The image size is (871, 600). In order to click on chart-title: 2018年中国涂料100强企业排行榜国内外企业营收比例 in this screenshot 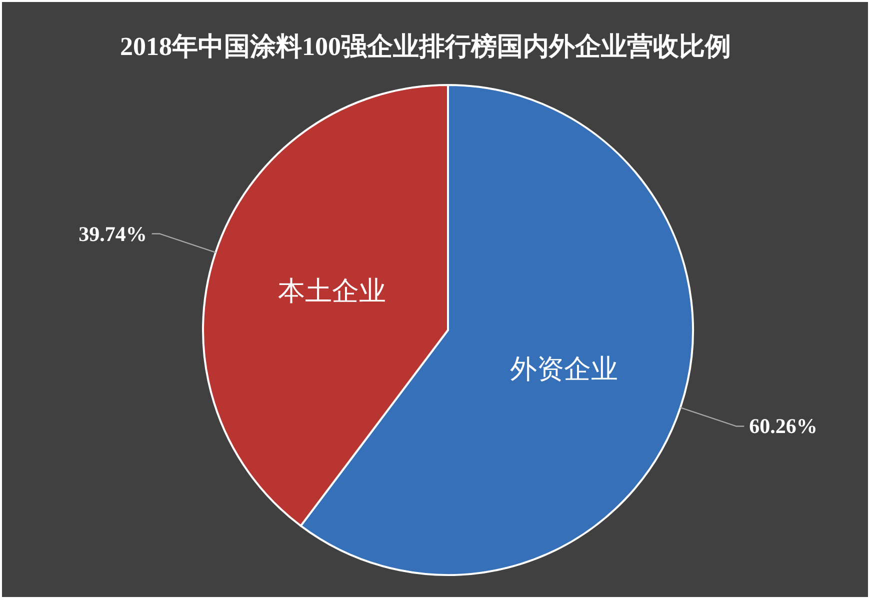, I will do `click(425, 46)`.